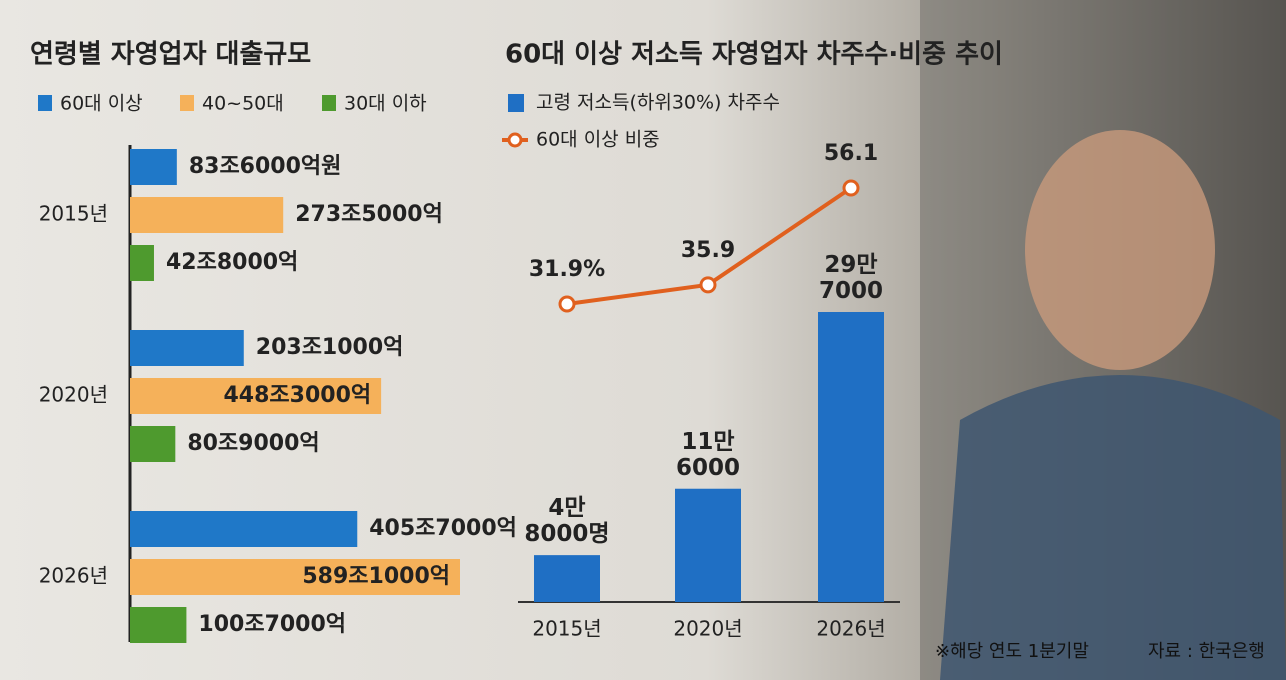 This screenshot has width=1286, height=680. What do you see at coordinates (598, 140) in the screenshot?
I see `legend-label: 60대 이상 비중` at bounding box center [598, 140].